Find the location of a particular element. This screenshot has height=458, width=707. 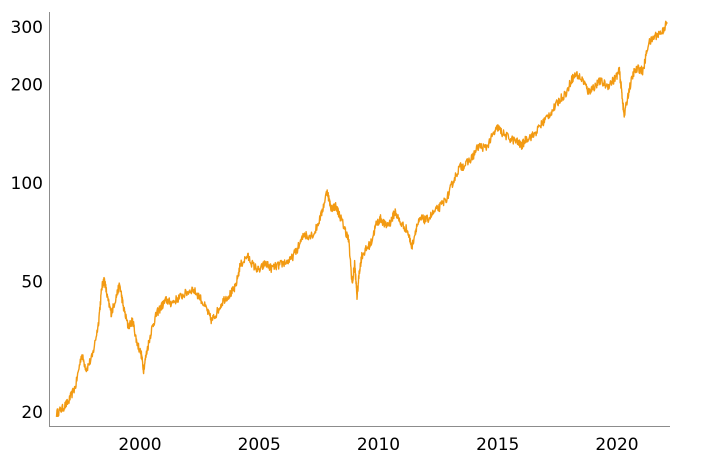

y-tick-label: 300 is located at coordinates (27, 28).